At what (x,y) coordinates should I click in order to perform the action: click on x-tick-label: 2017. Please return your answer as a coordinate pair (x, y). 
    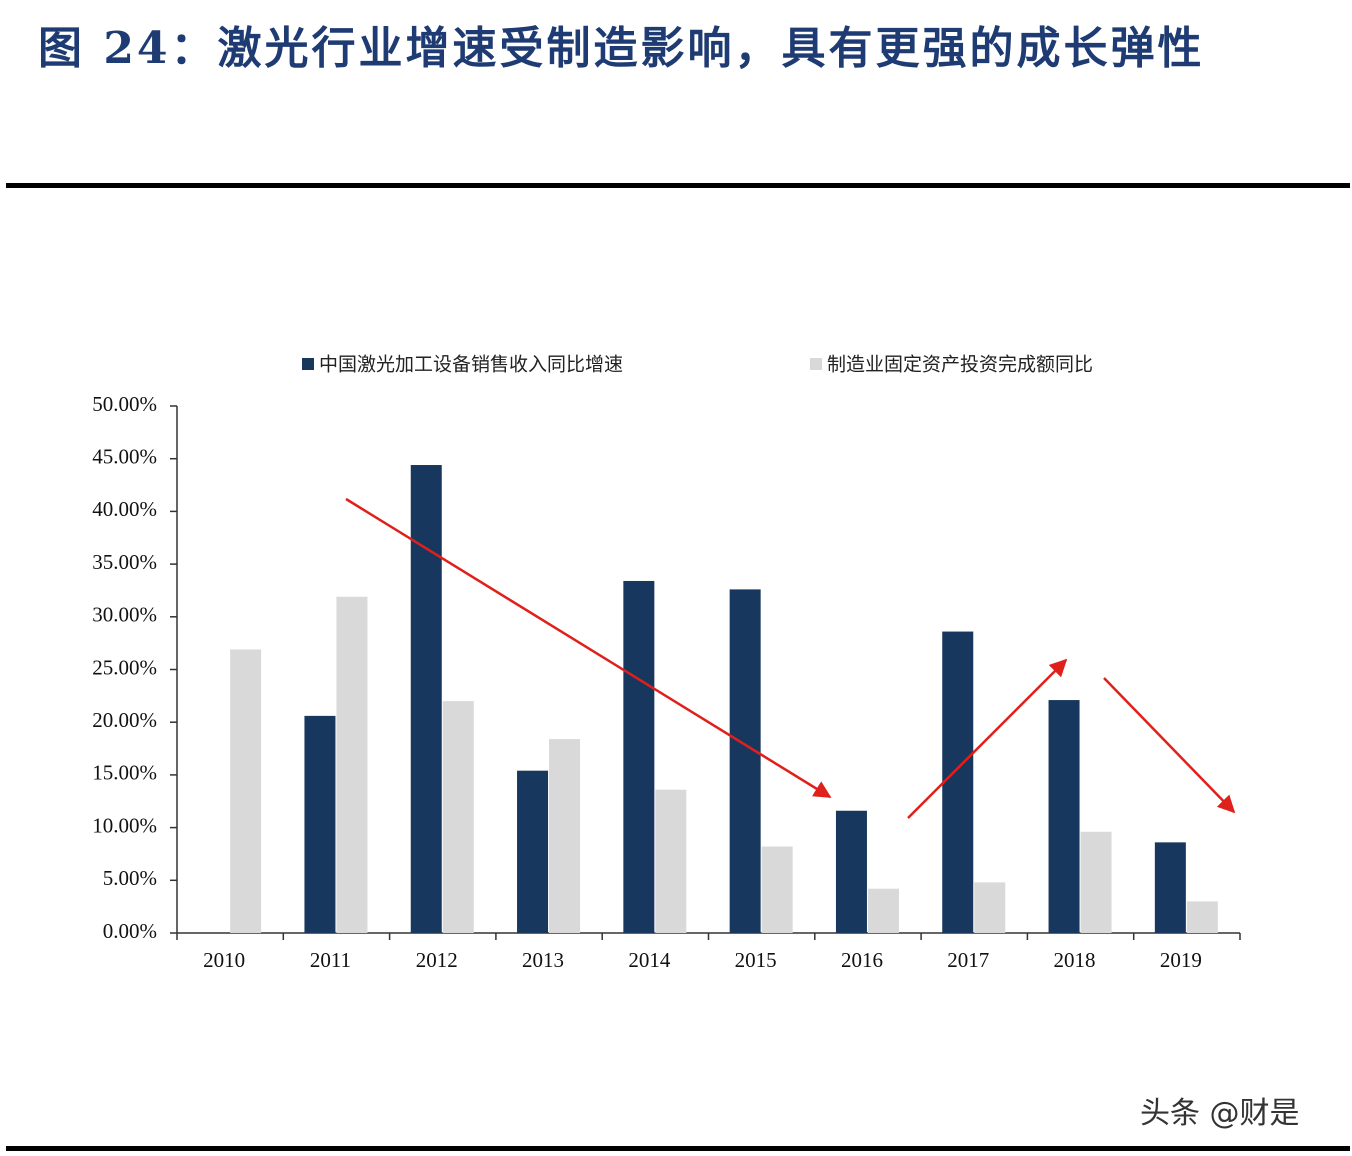
    Looking at the image, I should click on (968, 960).